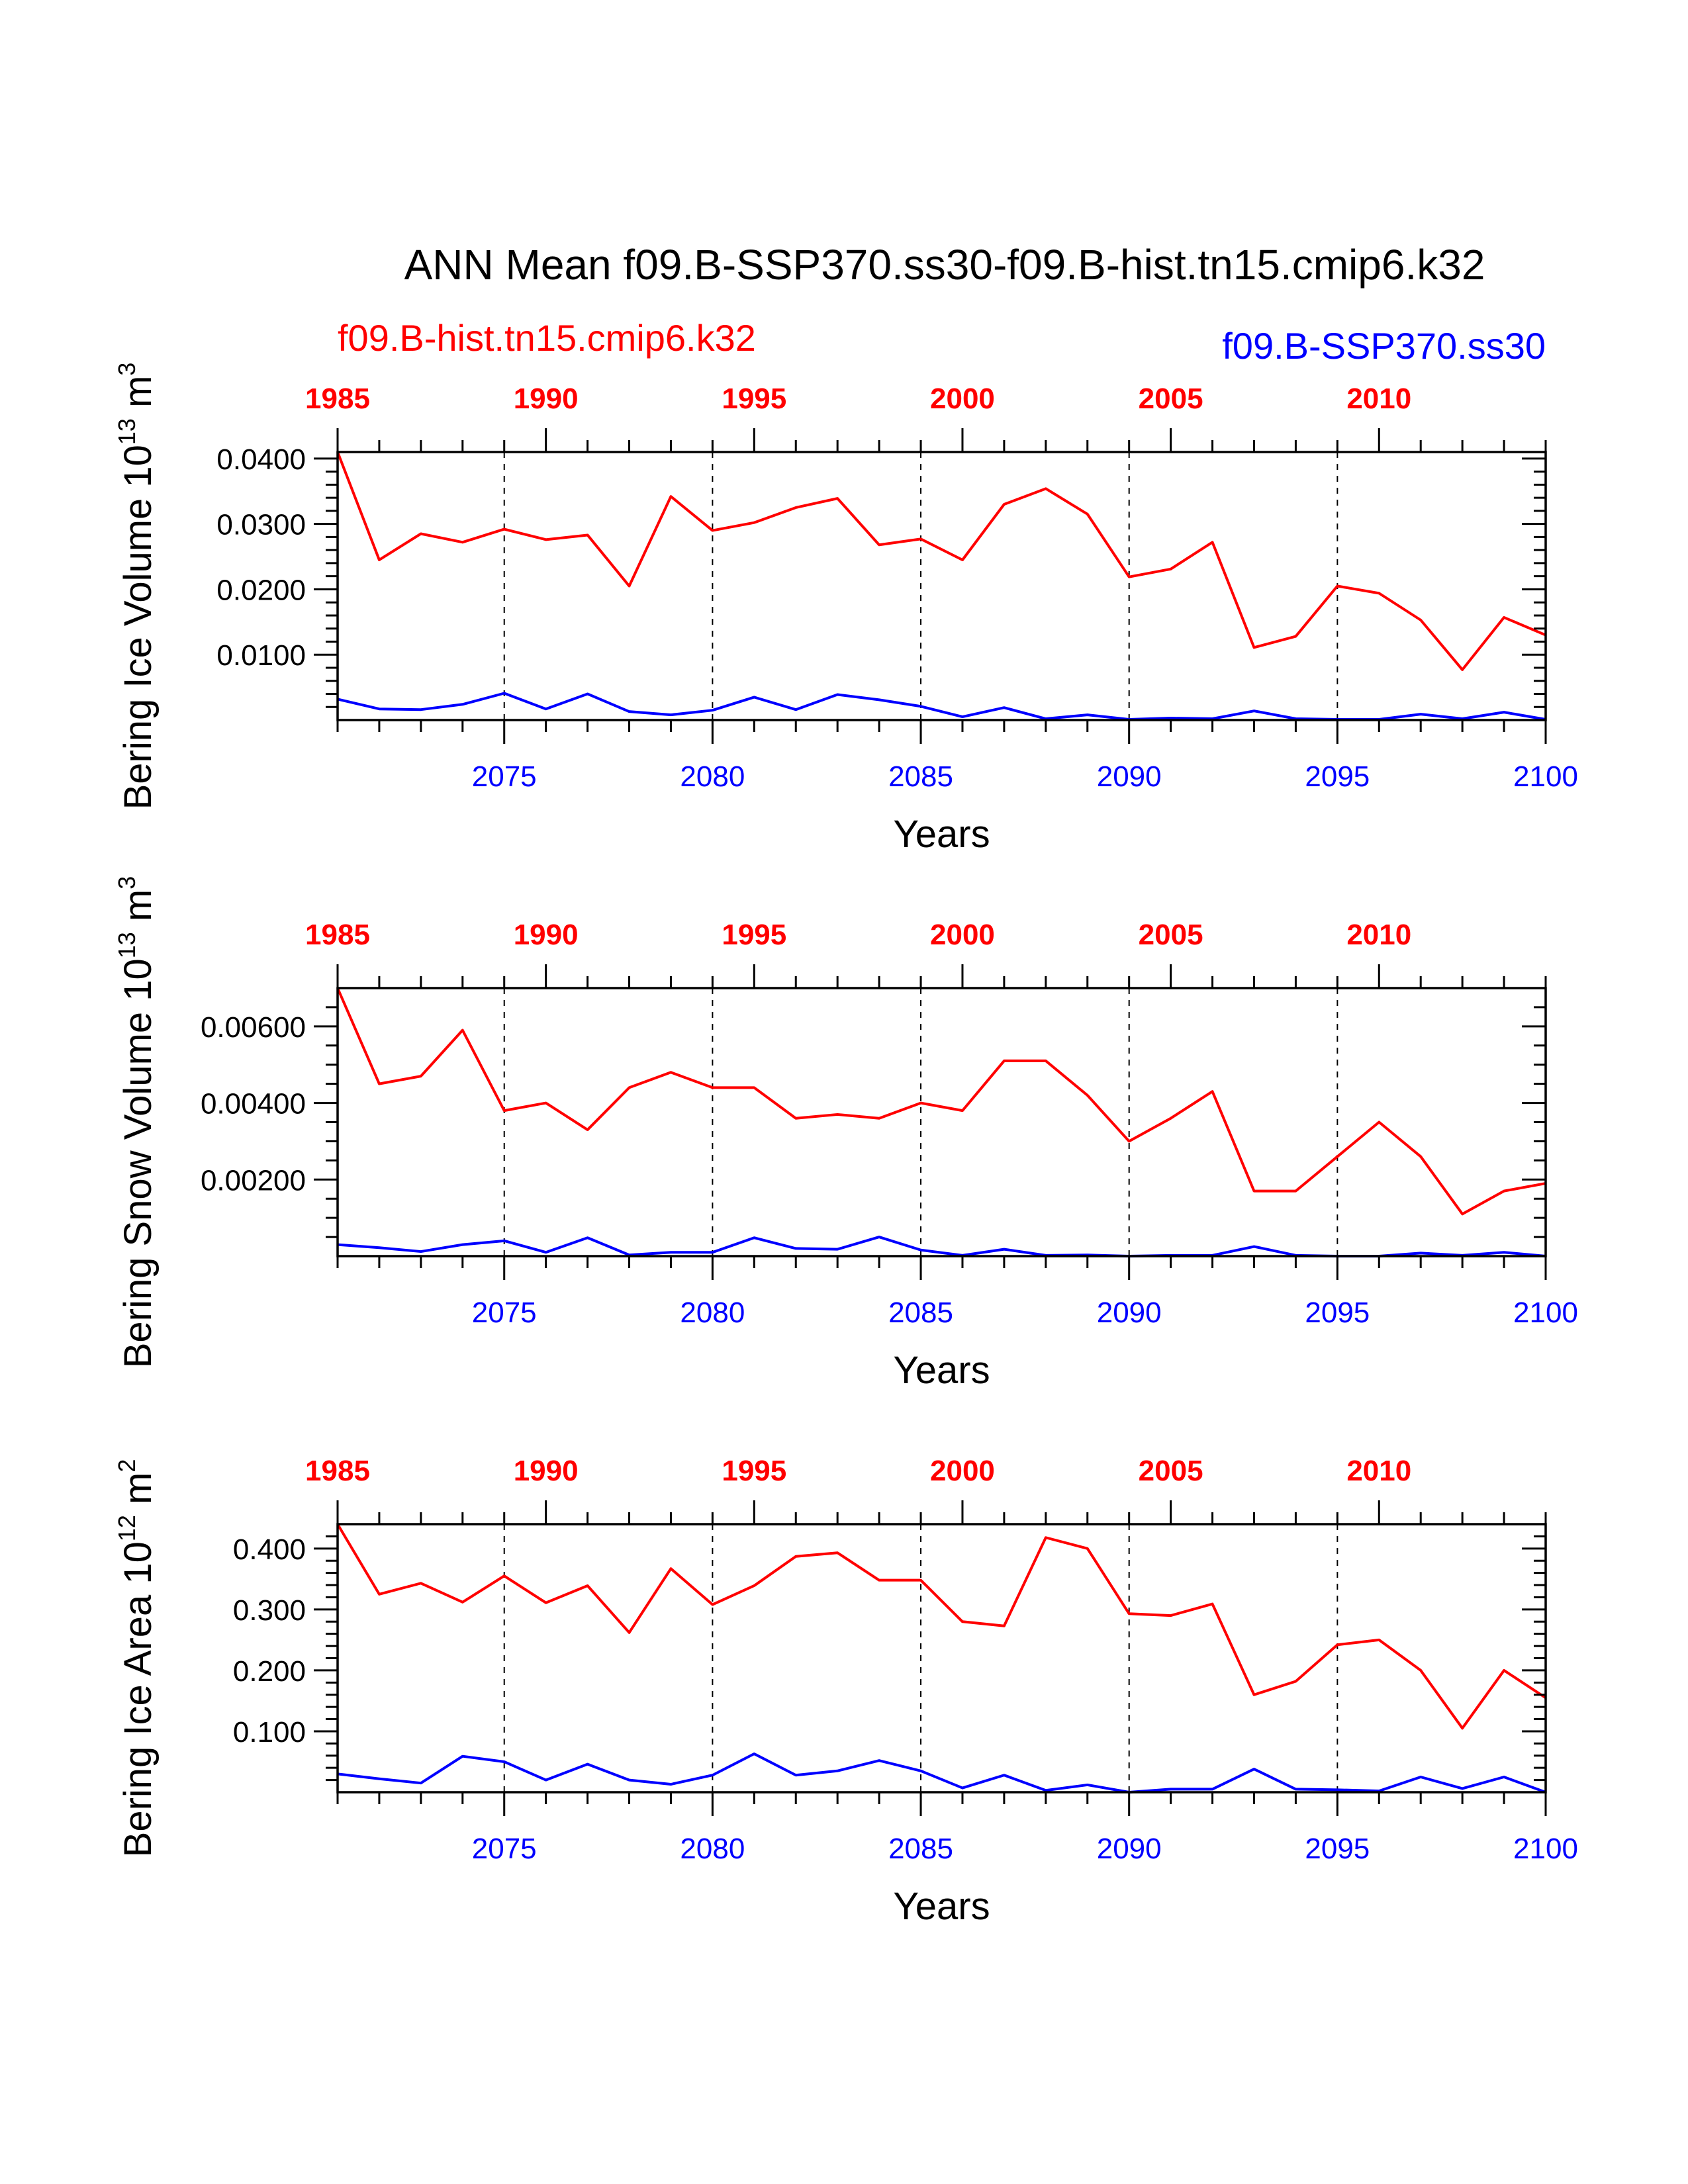 This screenshot has height=2184, width=1688. Describe the element at coordinates (253, 1104) in the screenshot. I see `y-tick-label: 0.00400` at that location.